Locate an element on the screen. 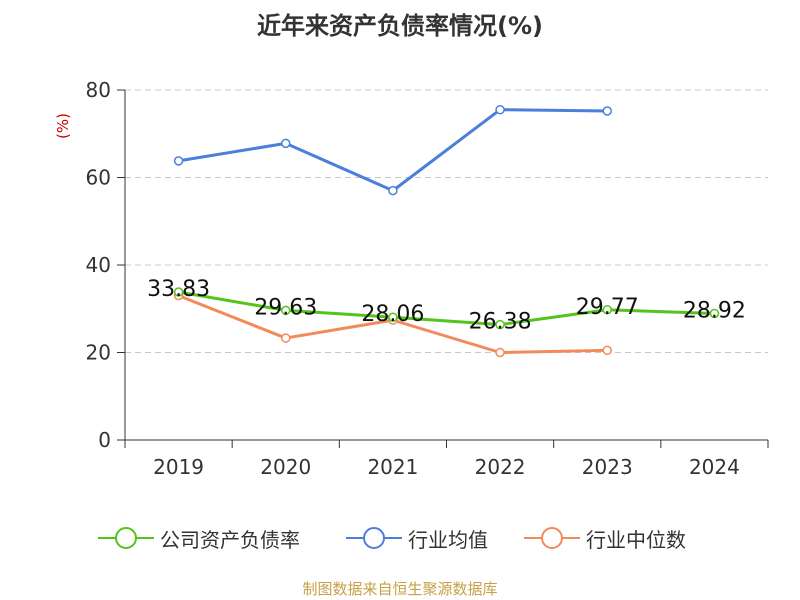 The width and height of the screenshot is (800, 600). legend-item: 公司资产负债率 is located at coordinates (199, 538).